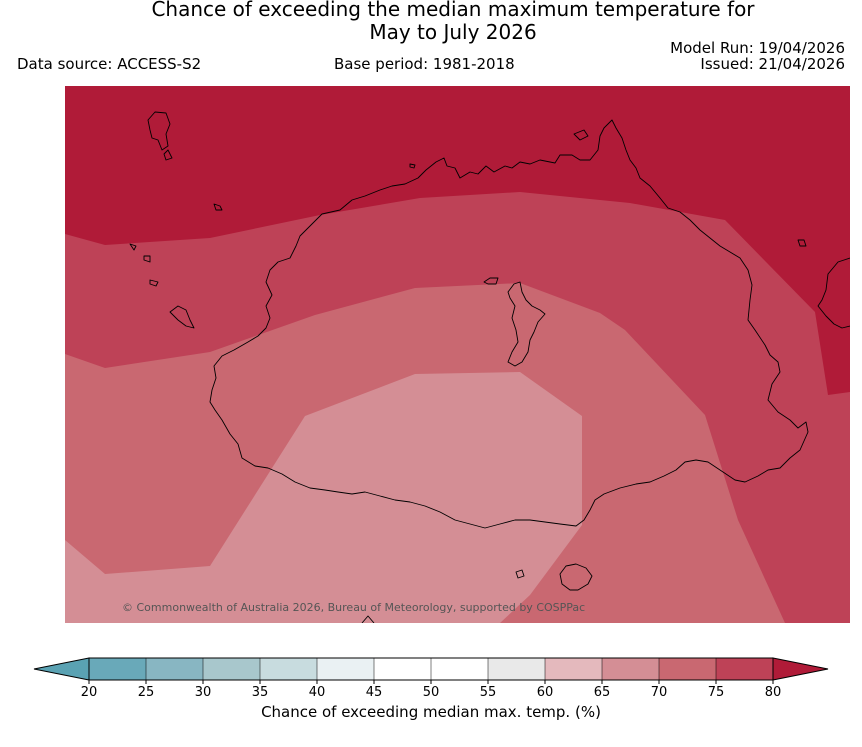 The image size is (862, 747). Describe the element at coordinates (260, 692) in the screenshot. I see `colorbar-tick-label: 35` at that location.